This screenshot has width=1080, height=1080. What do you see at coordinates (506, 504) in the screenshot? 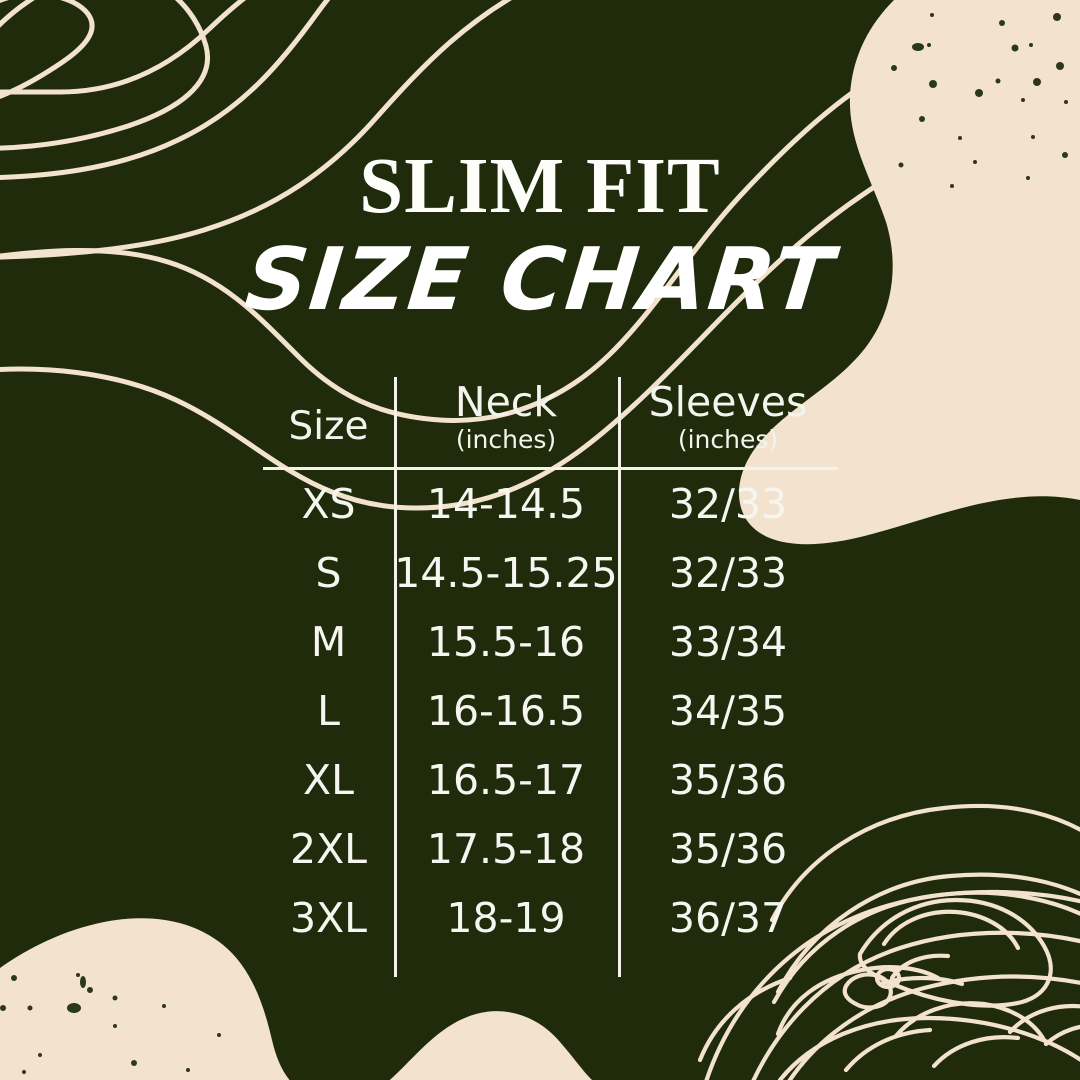
I see `cell-neck: 14-14.5` at bounding box center [506, 504].